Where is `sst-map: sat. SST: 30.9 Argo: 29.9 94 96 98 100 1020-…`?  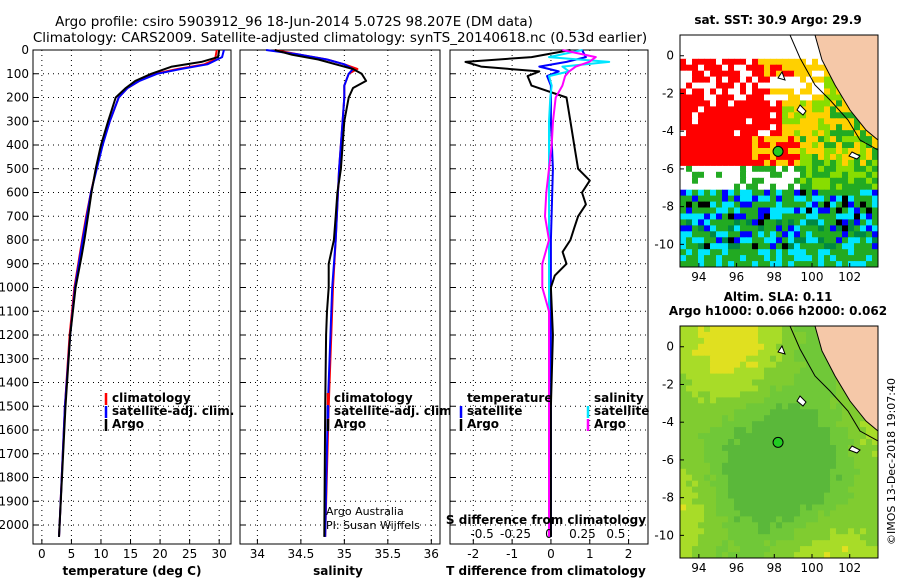
sst-map: sat. SST: 30.9 Argo: 29.9 94 96 98 100 1020-… is located at coordinates (766, 148).